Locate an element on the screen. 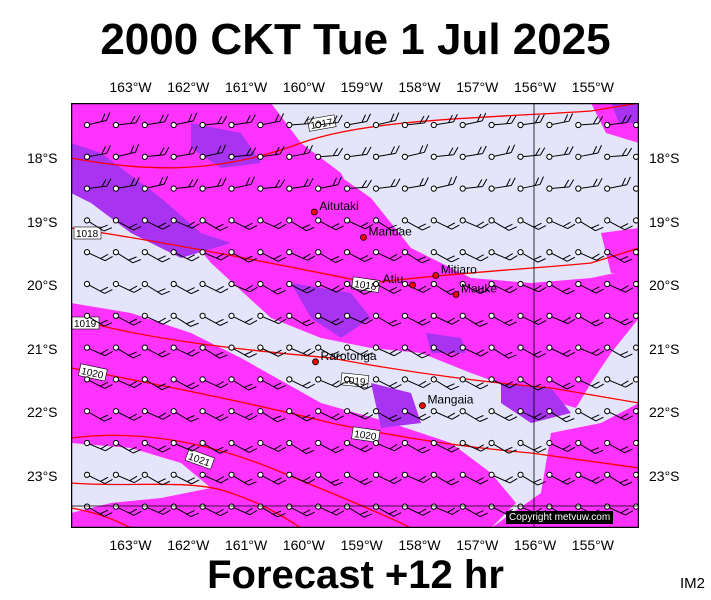  isobar-label-1020-east: 1020 is located at coordinates (366, 434).